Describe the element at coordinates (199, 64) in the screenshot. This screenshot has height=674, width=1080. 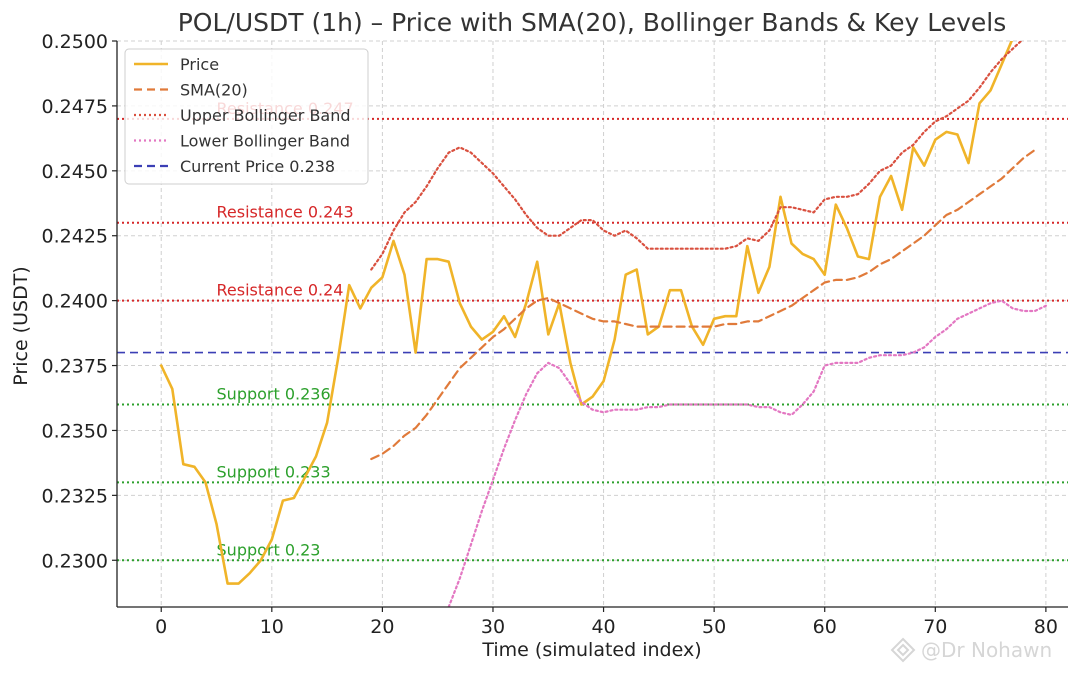
I see `legend-label: Price` at that location.